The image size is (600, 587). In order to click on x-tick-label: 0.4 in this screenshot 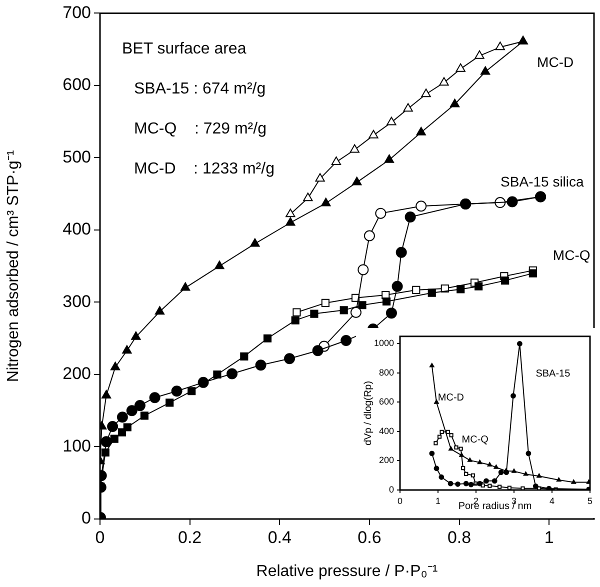, I will do `click(280, 537)`.